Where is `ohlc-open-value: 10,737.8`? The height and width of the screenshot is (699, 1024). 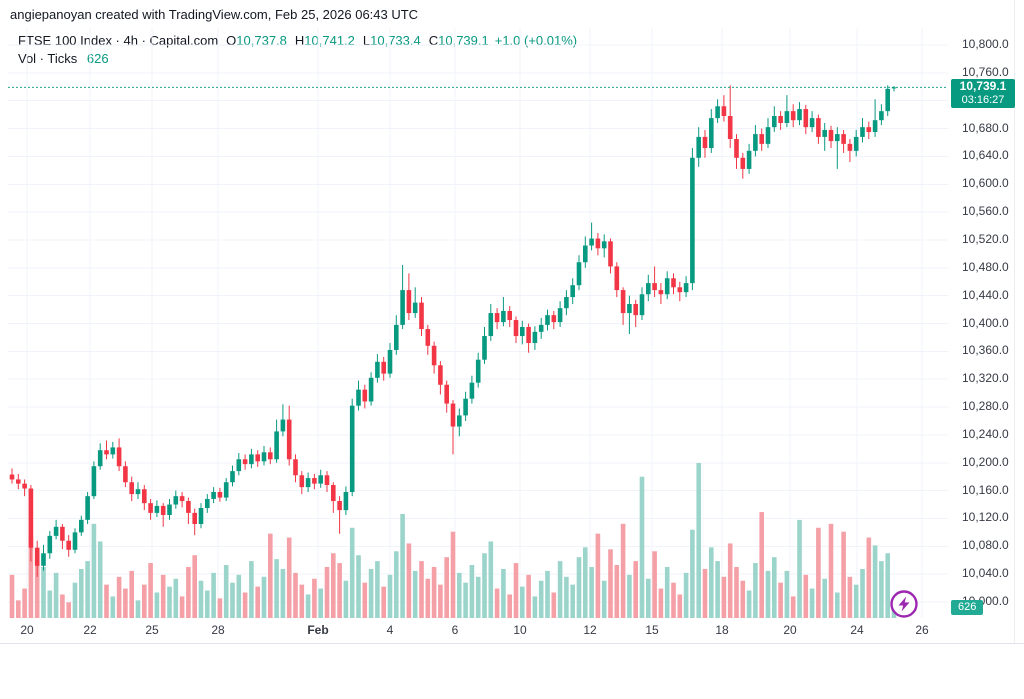 ohlc-open-value: 10,737.8 is located at coordinates (261, 40).